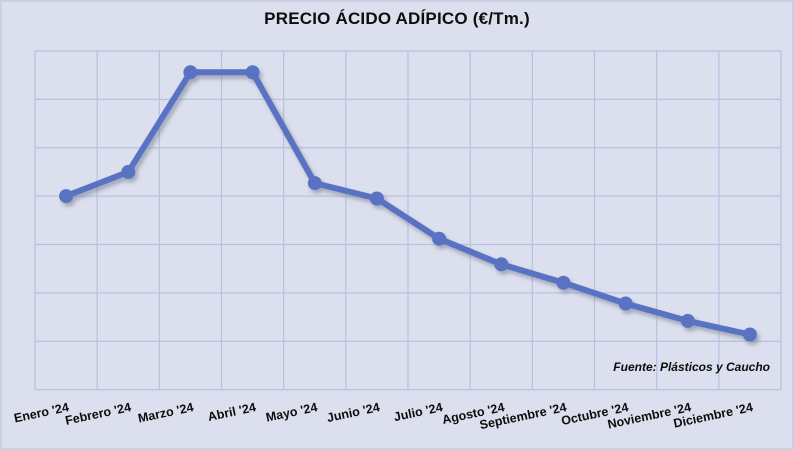 Image resolution: width=794 pixels, height=450 pixels. What do you see at coordinates (397, 18) in the screenshot?
I see `chart-title: PRECIO ÁCIDO ADÍPICO (€/Tm.)` at bounding box center [397, 18].